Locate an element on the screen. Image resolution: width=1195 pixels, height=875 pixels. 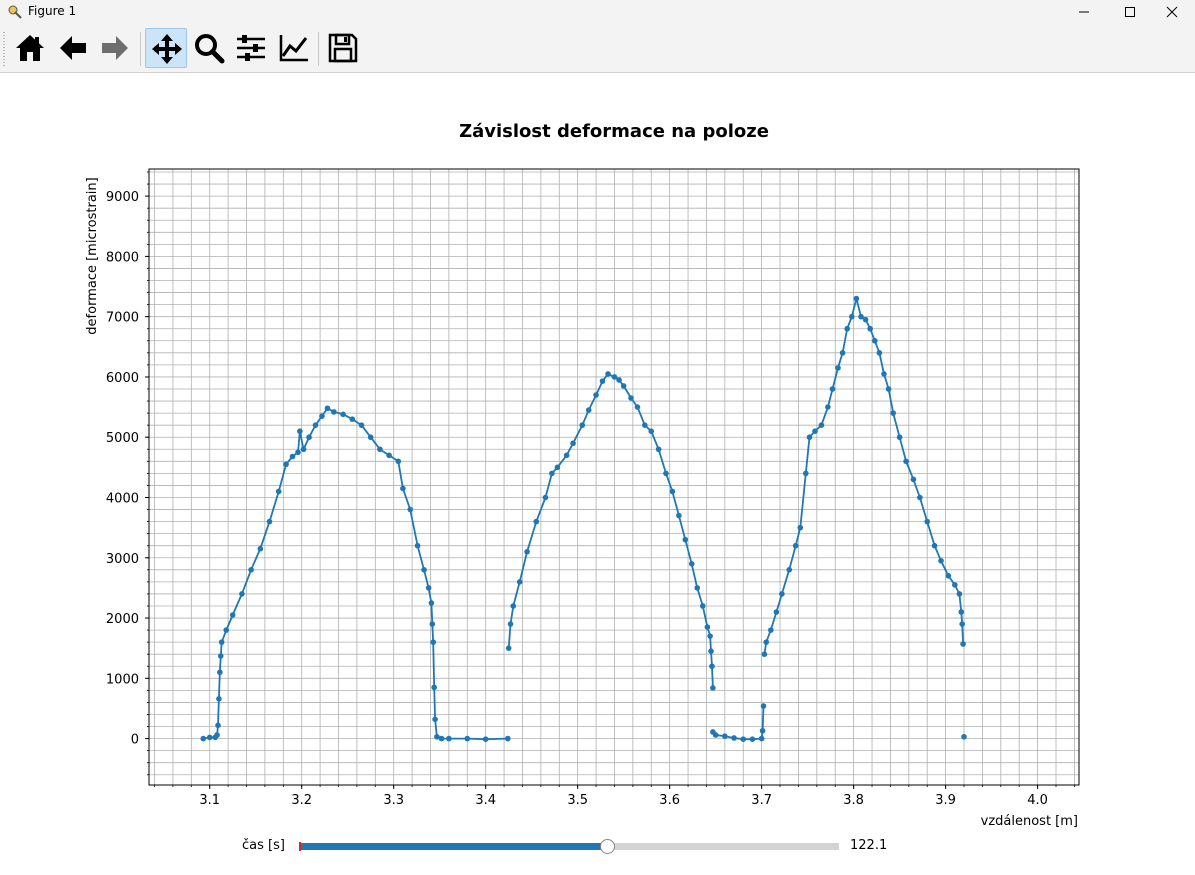
y-tick-label: 9000 is located at coordinates (122, 197).